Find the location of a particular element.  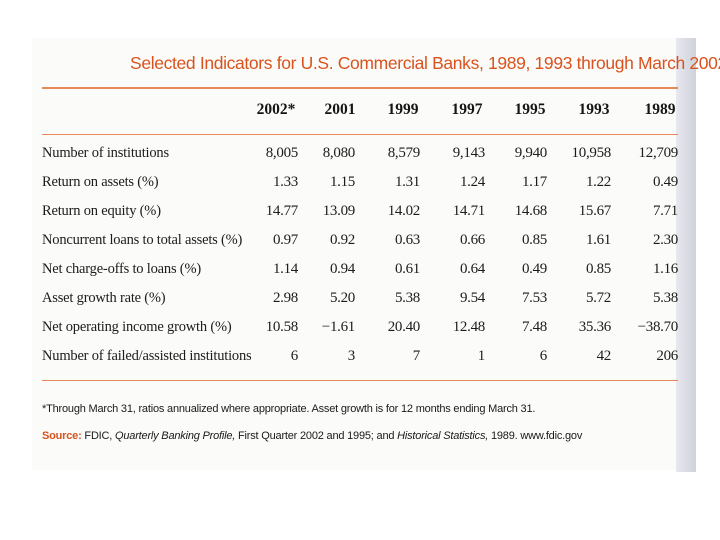

table-cell: 1.16 is located at coordinates (665, 269).